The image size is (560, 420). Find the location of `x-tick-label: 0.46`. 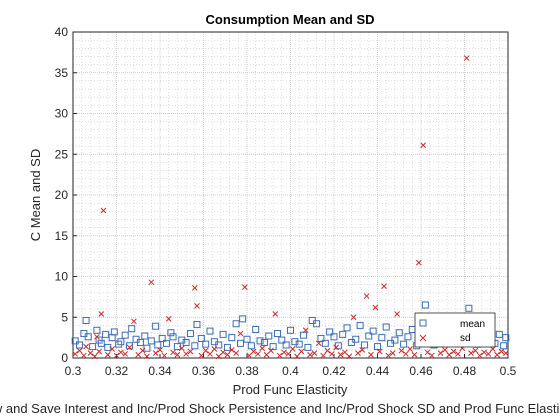

x-tick-label: 0.46 is located at coordinates (421, 371).